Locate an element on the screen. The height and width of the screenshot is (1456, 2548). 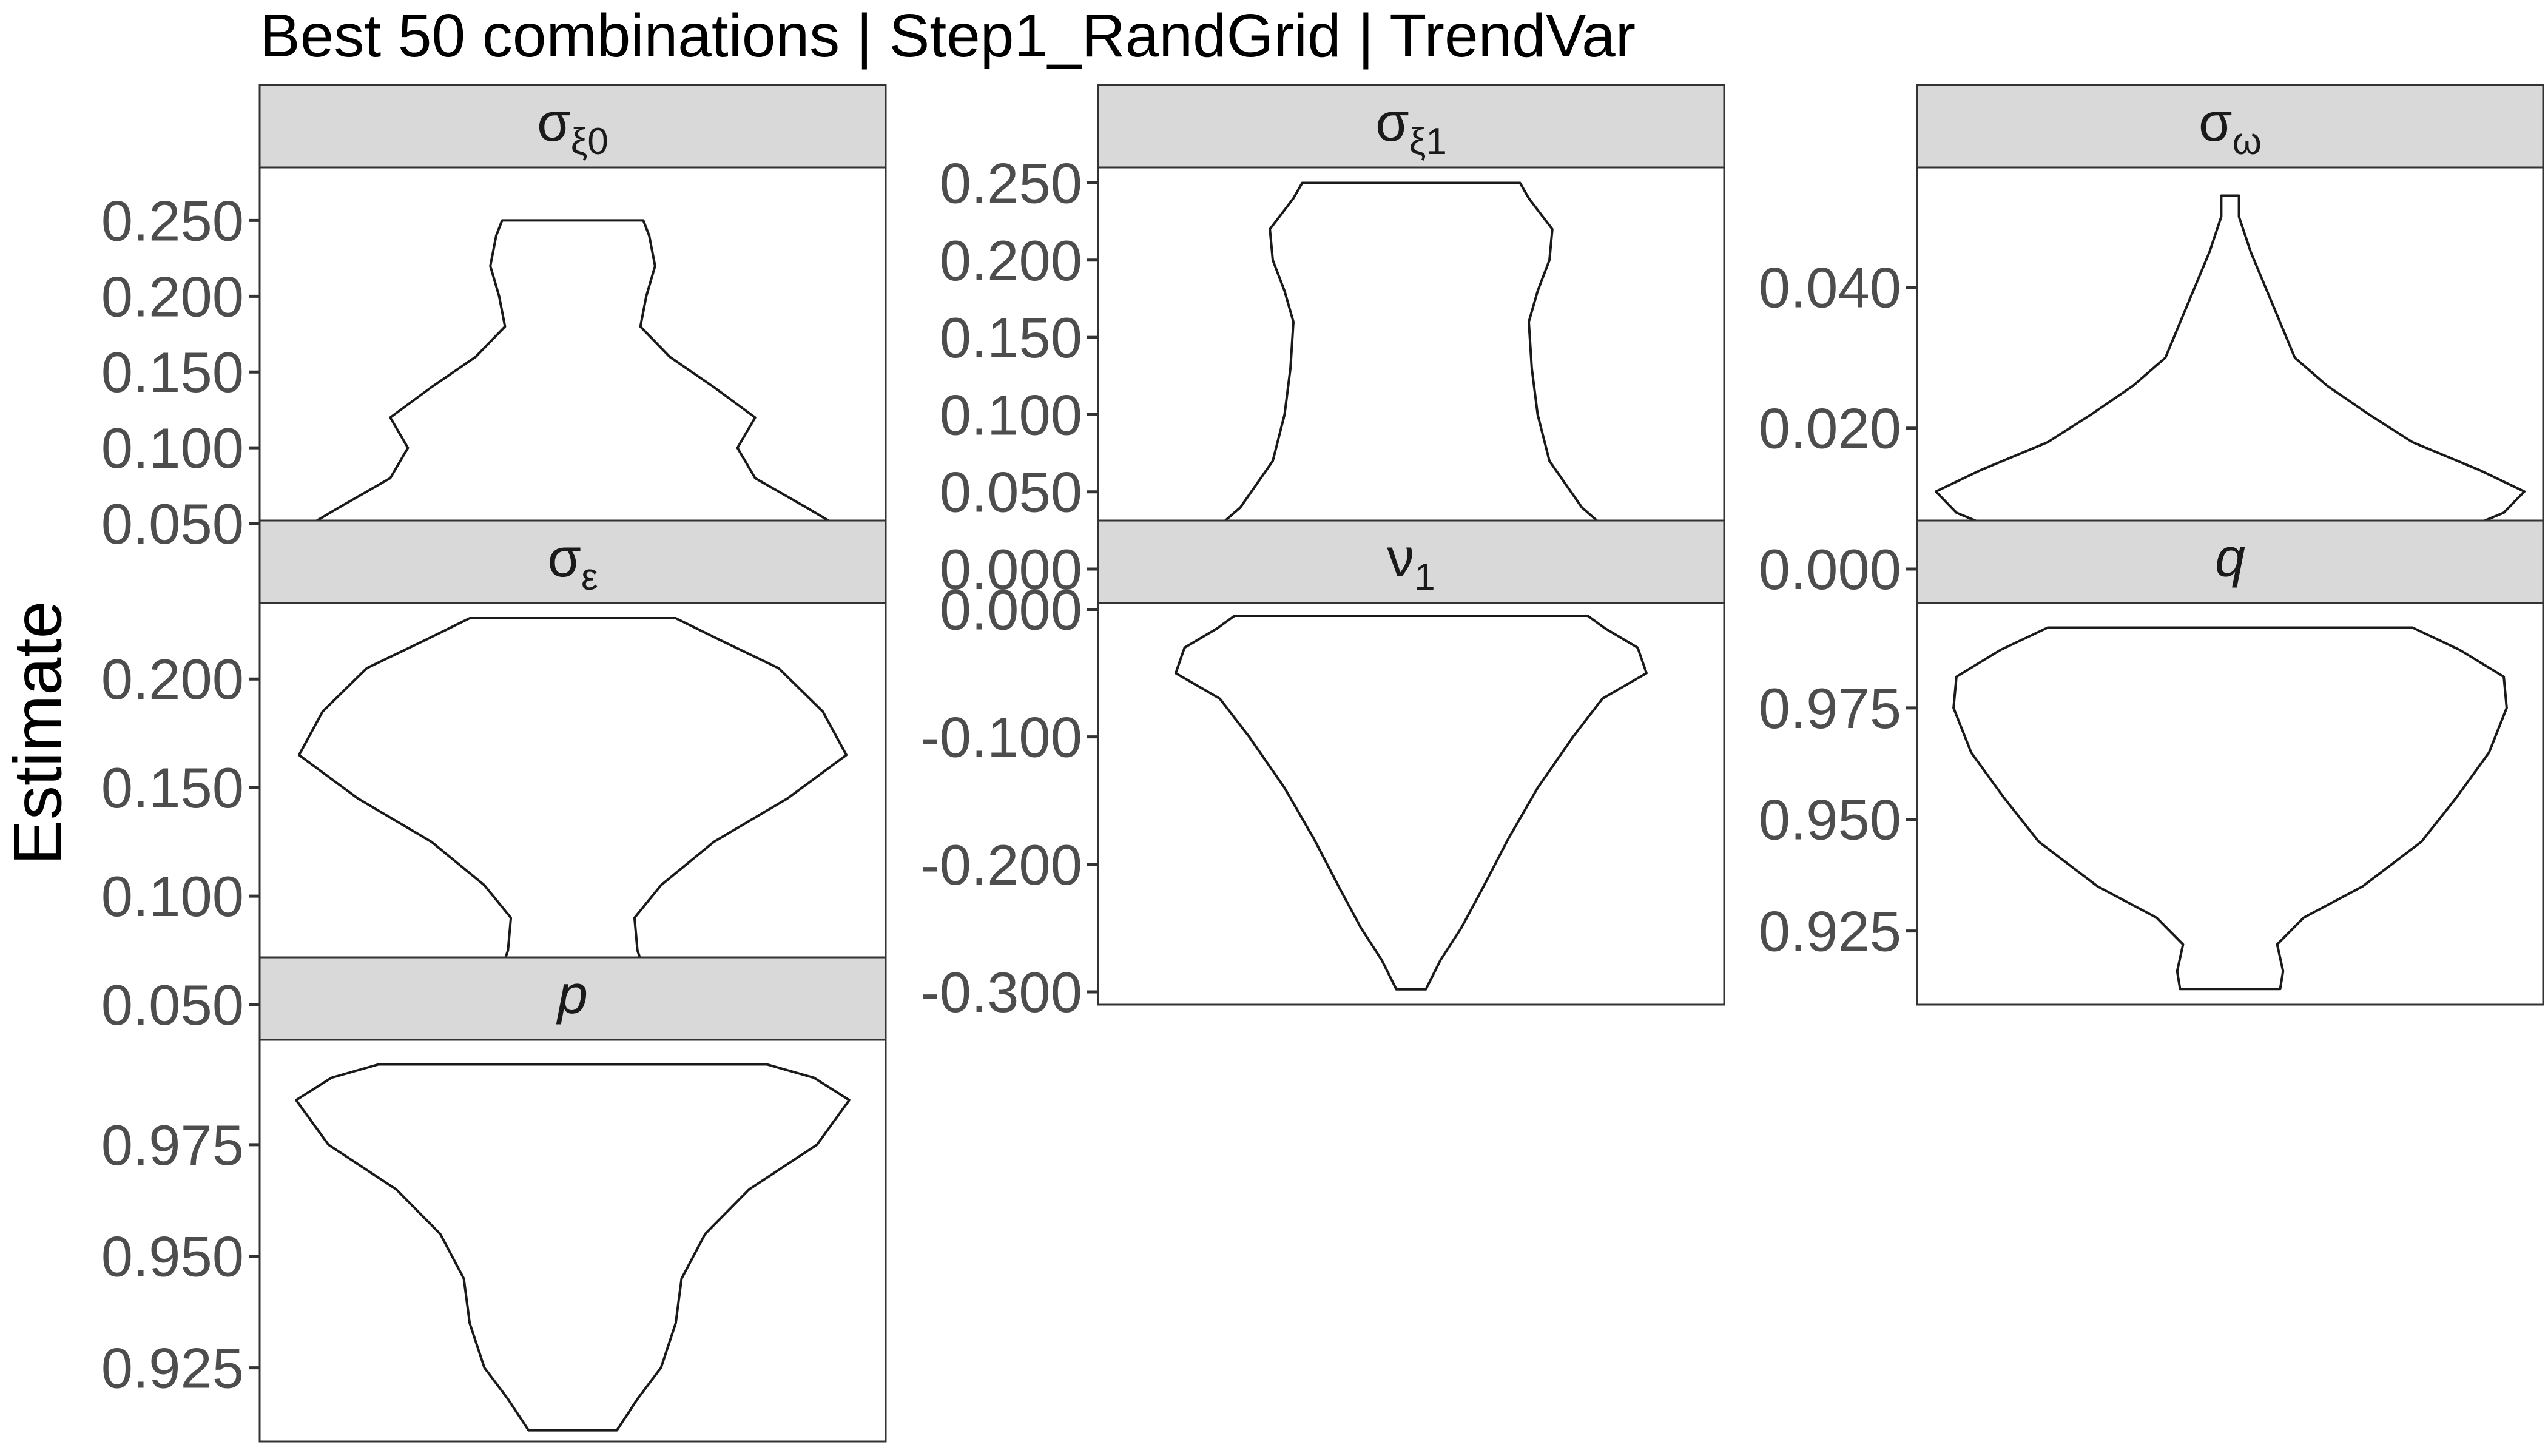
facet-panel: σω 0.000 0.020 0.040 is located at coordinates (2151, 342).